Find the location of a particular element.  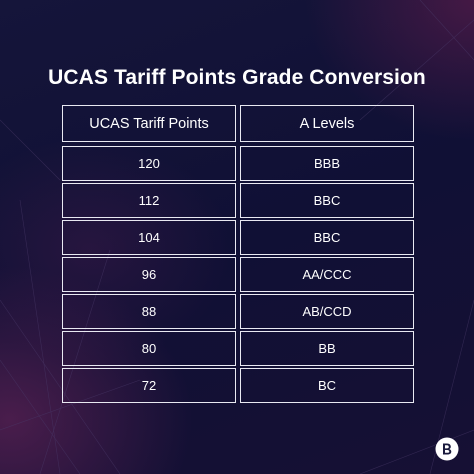

page-title: UCAS Tariff Points Grade Conversion is located at coordinates (237, 77).